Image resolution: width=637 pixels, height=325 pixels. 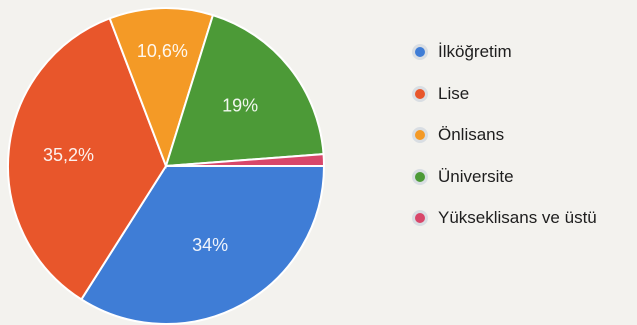 I want to click on legend-item: Önlisans, so click(x=504, y=135).